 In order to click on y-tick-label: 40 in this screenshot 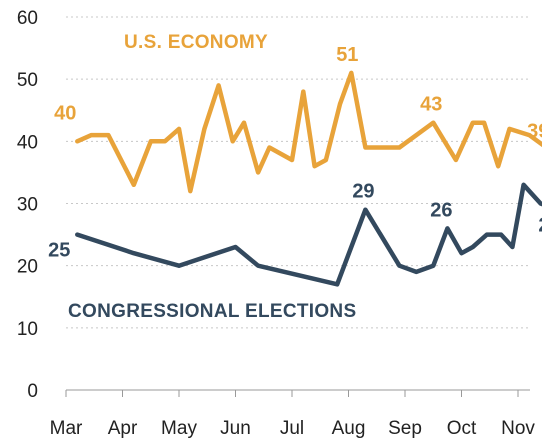, I will do `click(27, 142)`.